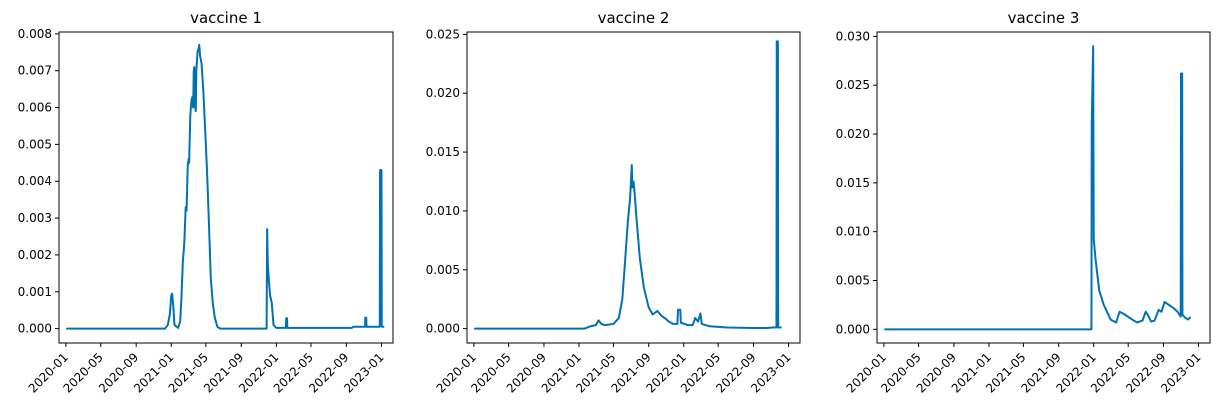 The width and height of the screenshot is (1231, 415). Describe the element at coordinates (35, 71) in the screenshot. I see `y-tick-label: 0.007` at that location.